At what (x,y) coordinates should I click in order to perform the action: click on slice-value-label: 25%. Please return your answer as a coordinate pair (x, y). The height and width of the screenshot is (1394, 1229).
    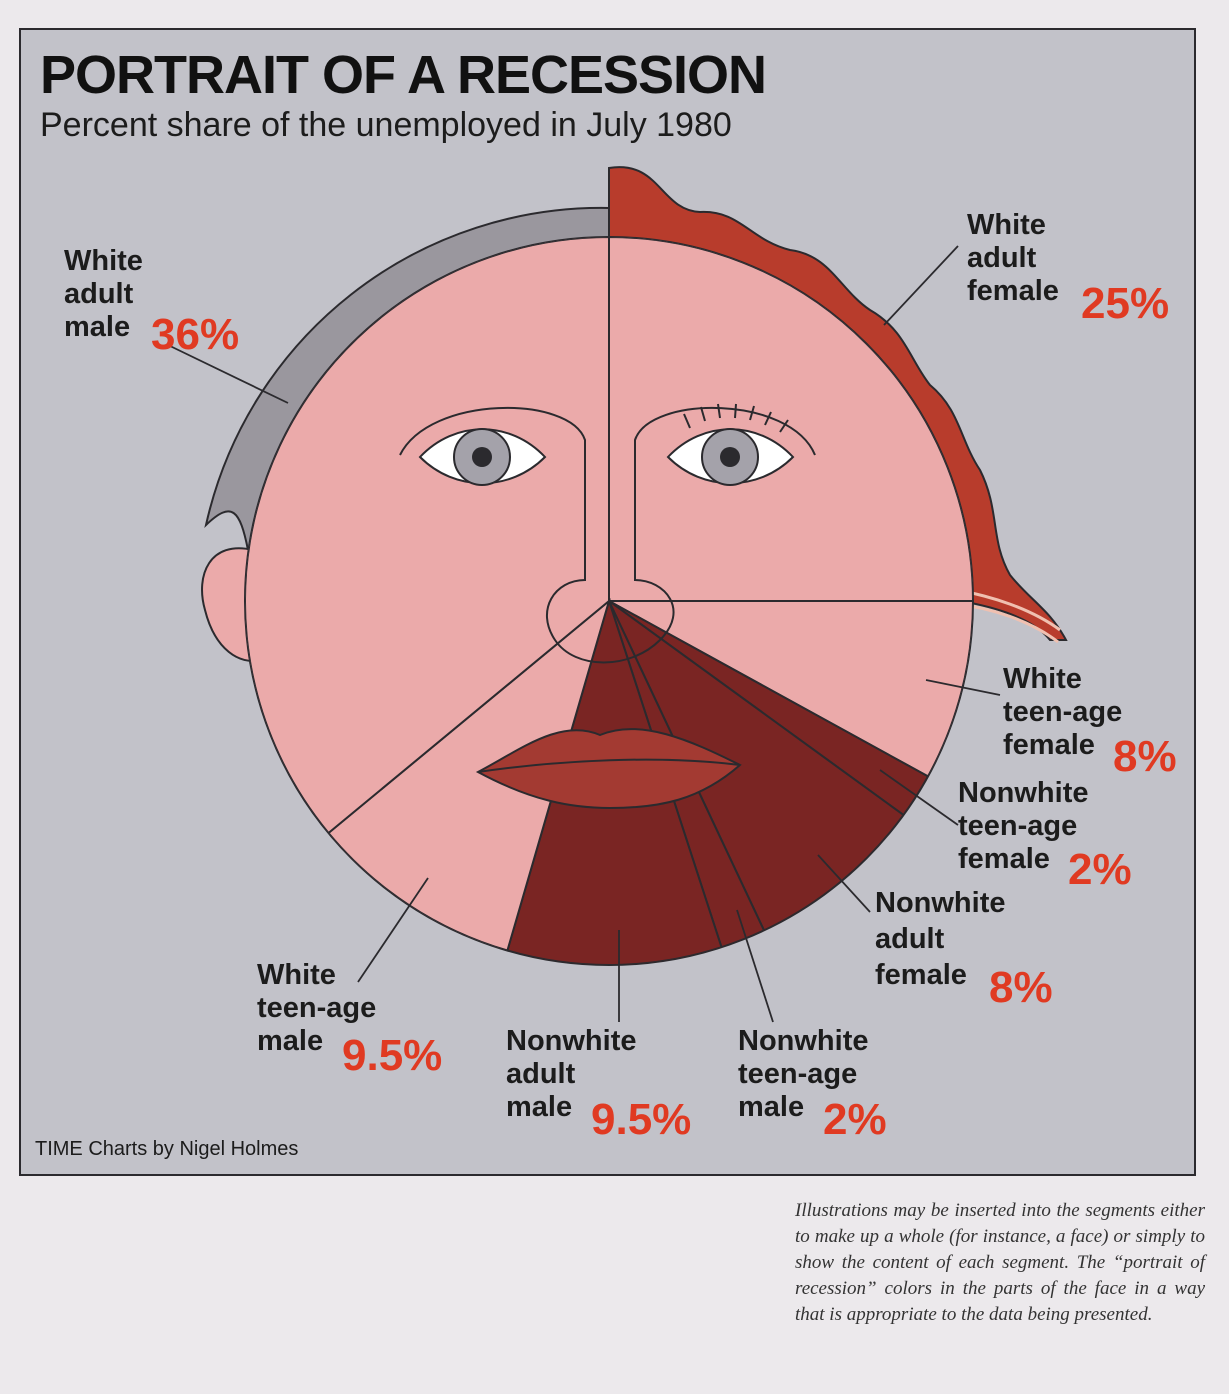
    Looking at the image, I should click on (1125, 303).